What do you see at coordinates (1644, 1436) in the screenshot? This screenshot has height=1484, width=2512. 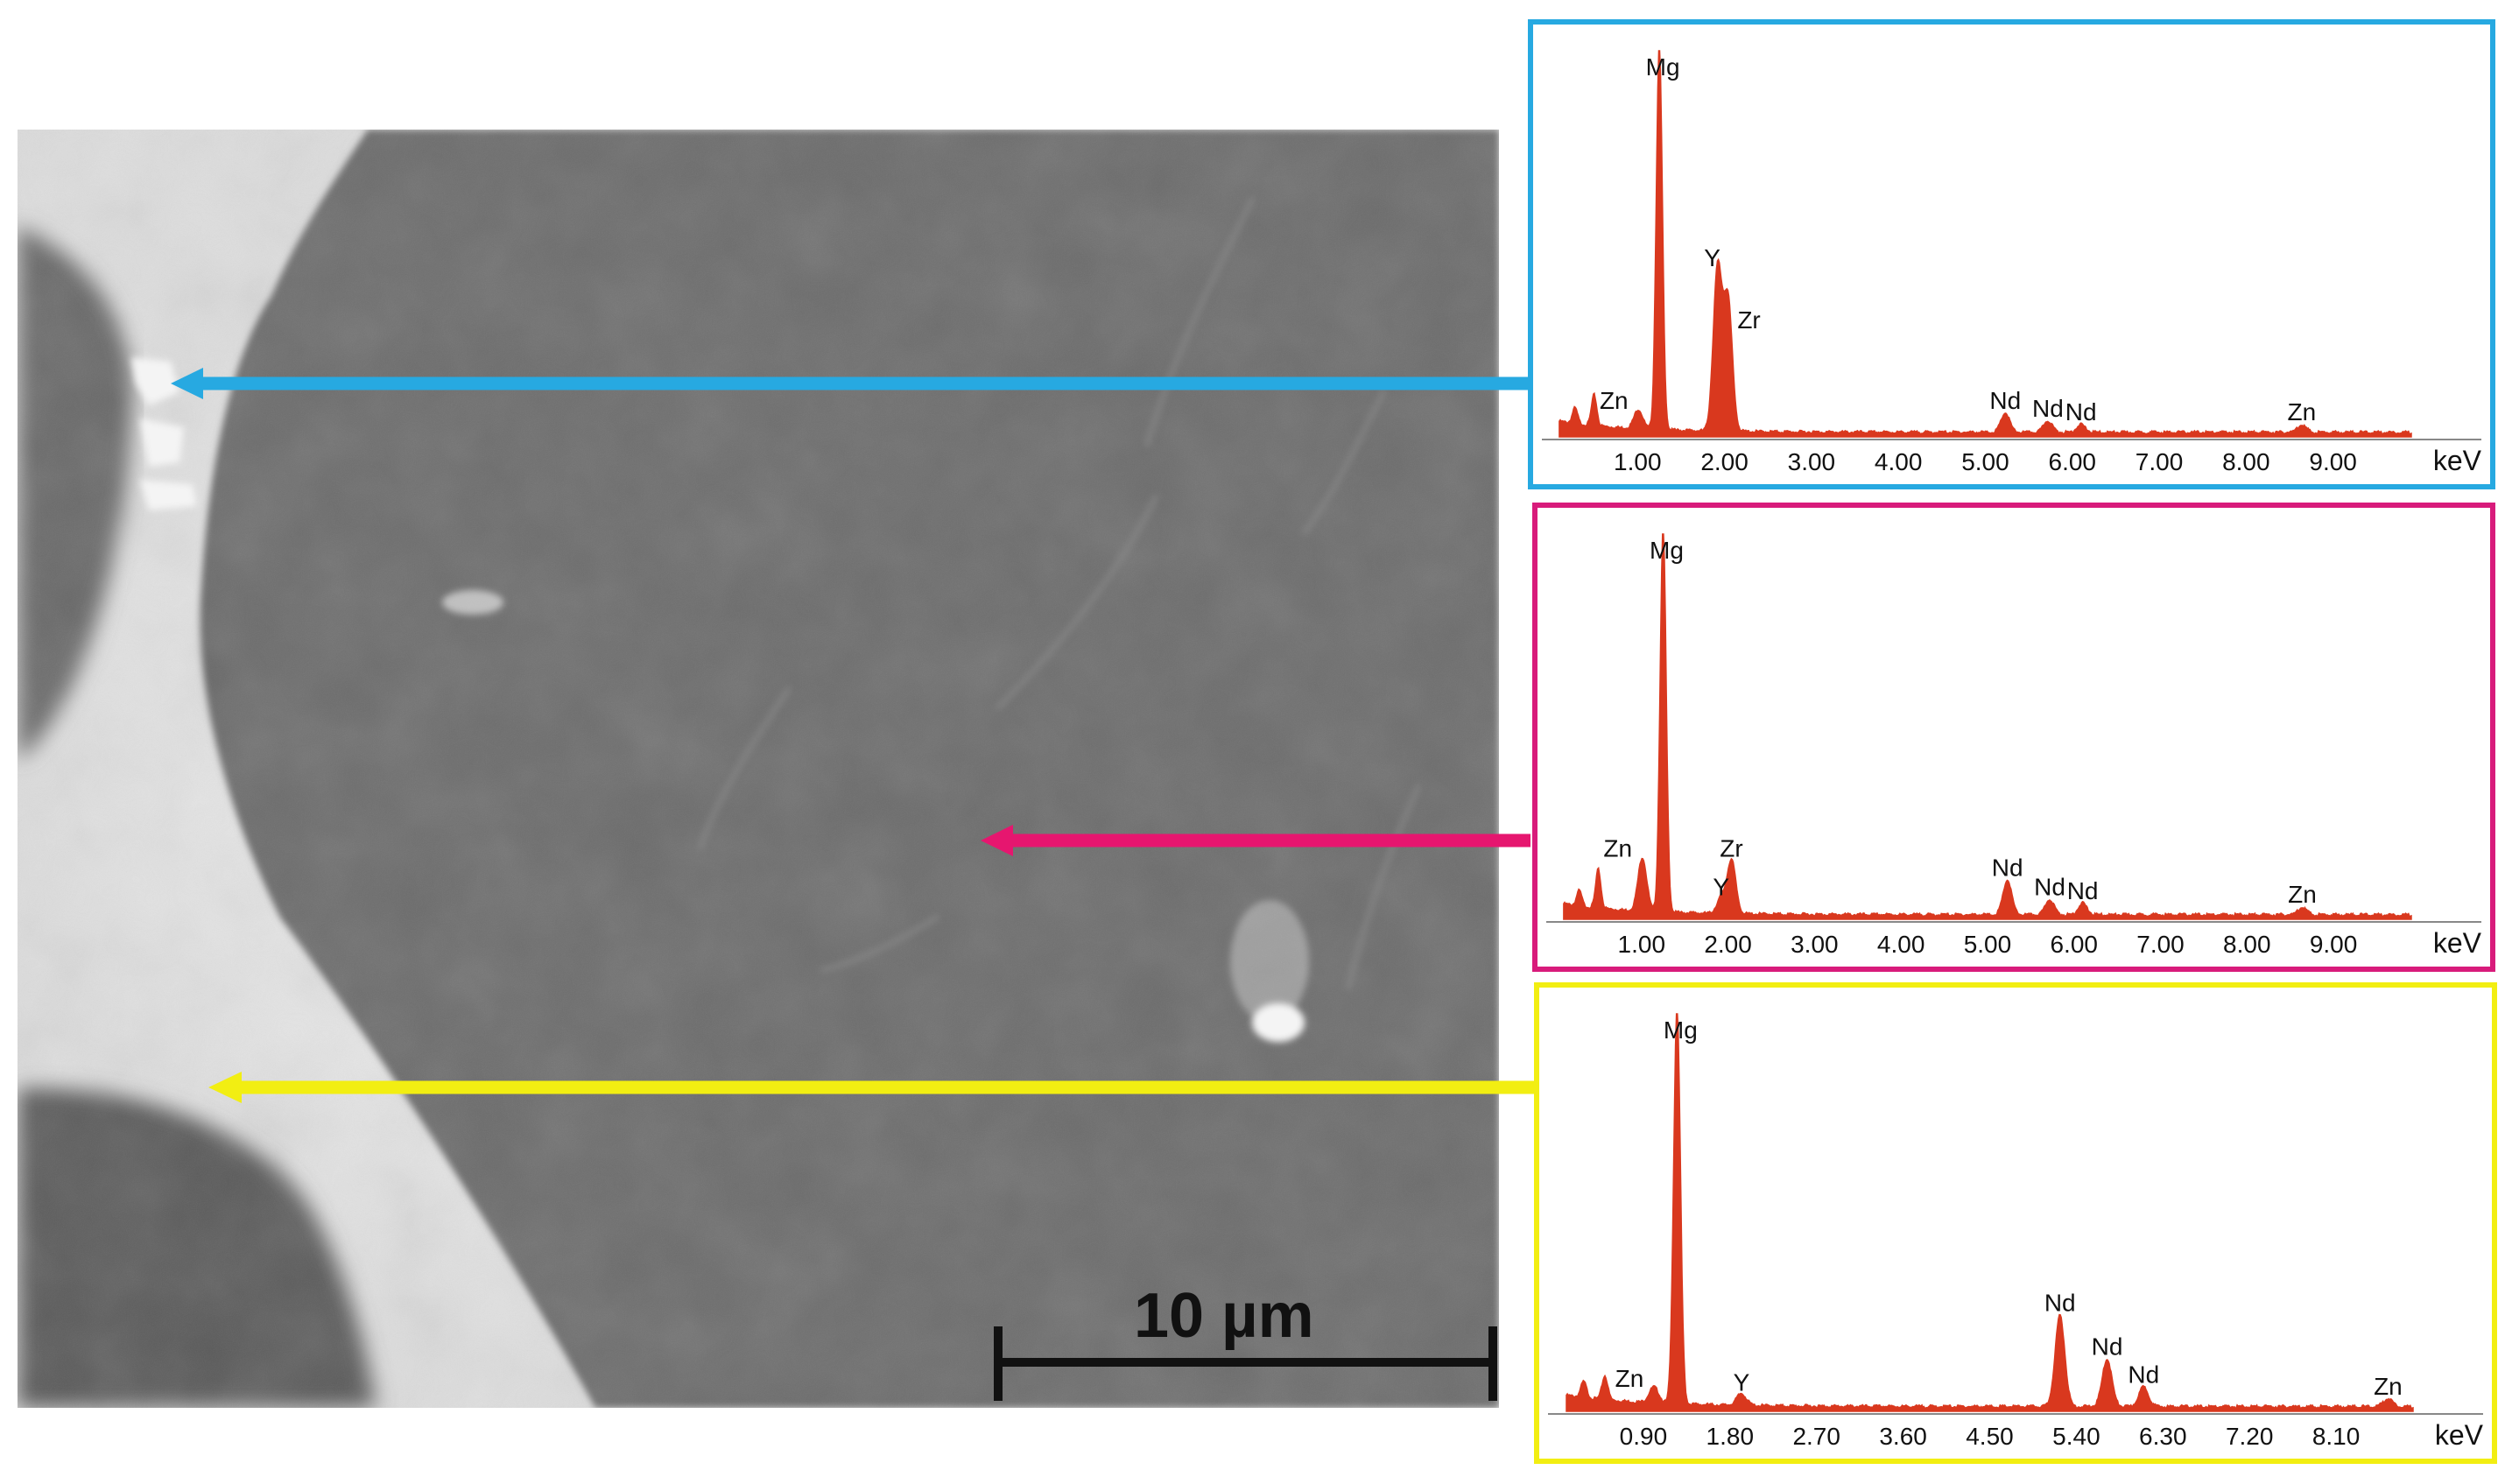 I see `x-tick-label: 0.90` at bounding box center [1644, 1436].